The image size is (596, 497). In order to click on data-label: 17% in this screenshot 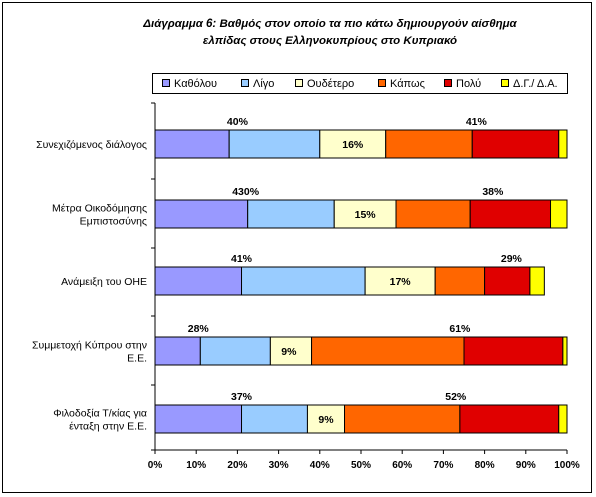, I will do `click(401, 282)`.